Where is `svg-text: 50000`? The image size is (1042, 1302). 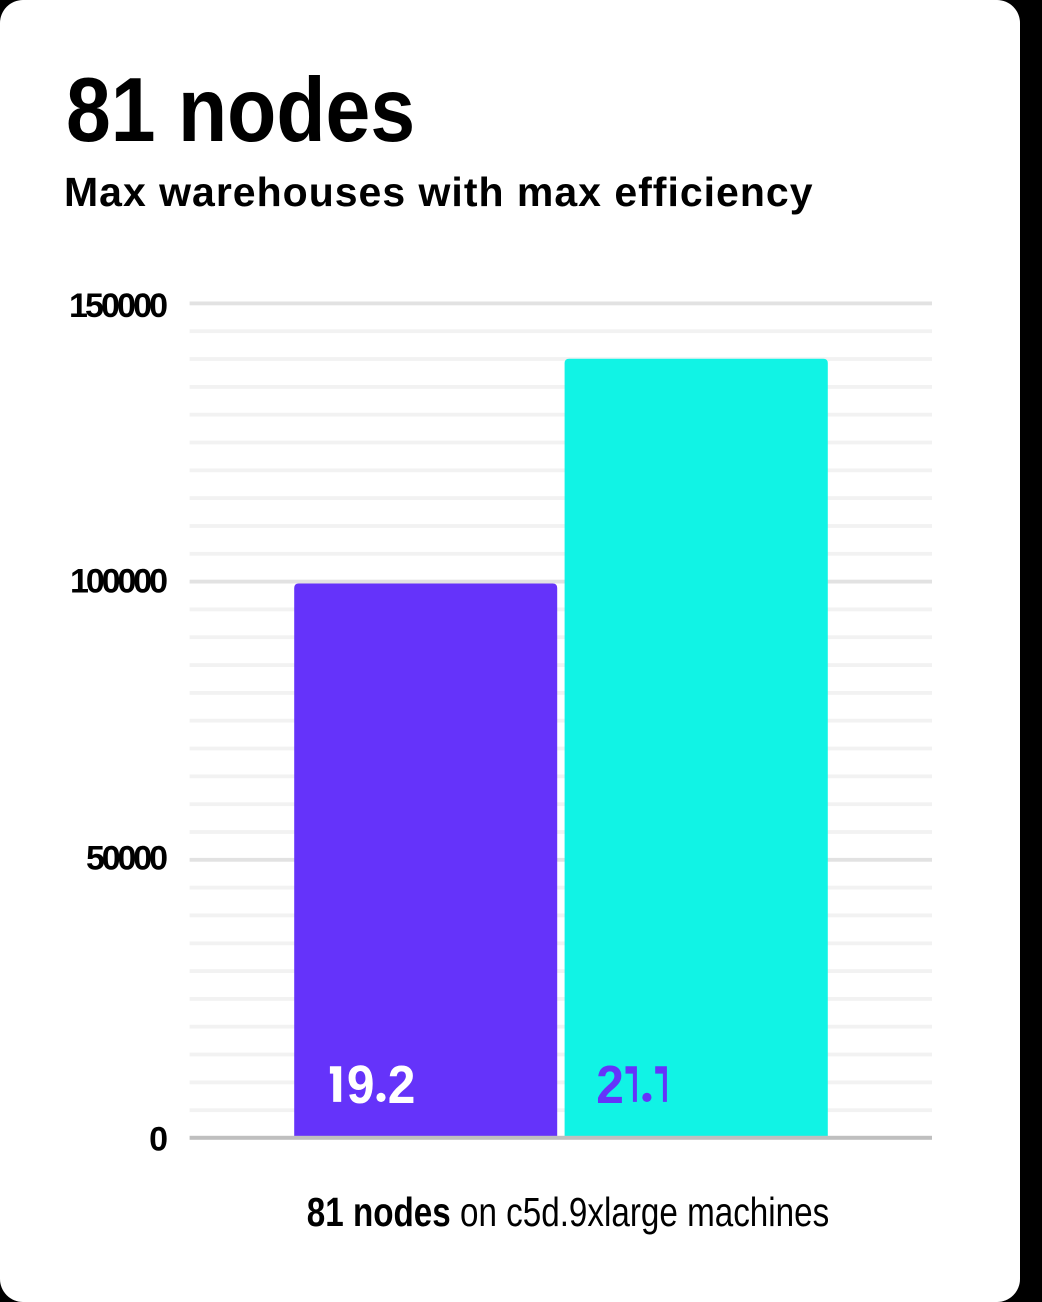 svg-text: 50000 is located at coordinates (127, 859).